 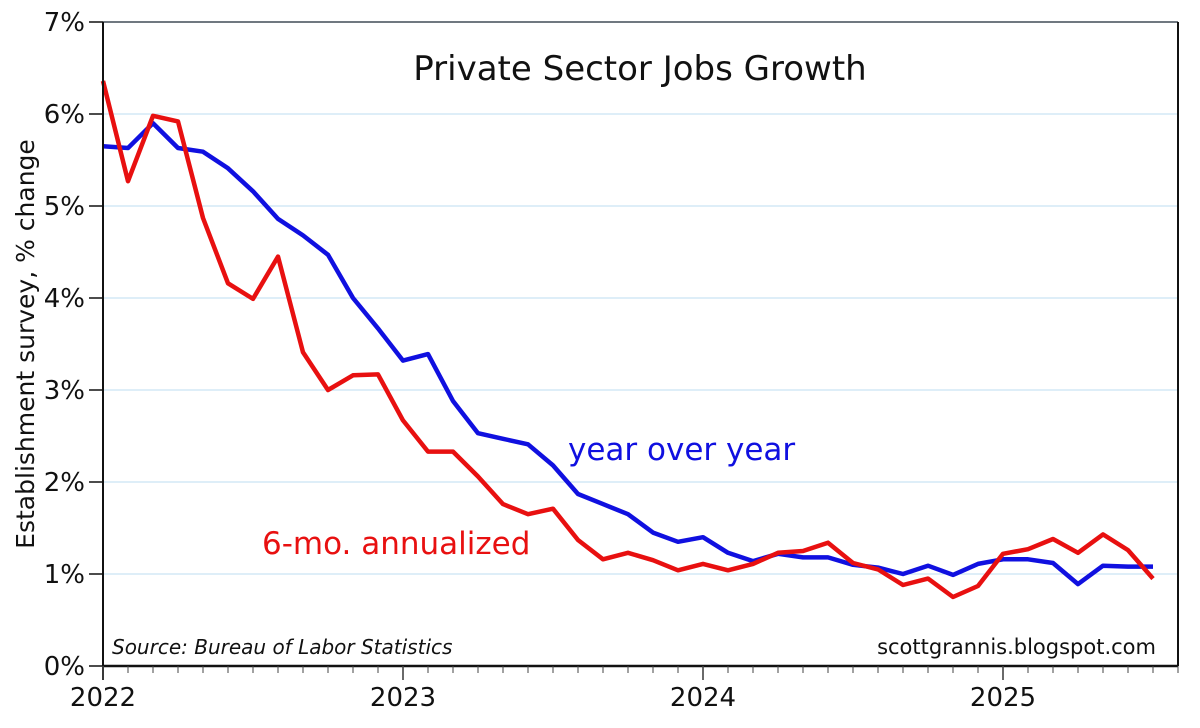 What do you see at coordinates (64, 483) in the screenshot?
I see `y-tick-label: 2%` at bounding box center [64, 483].